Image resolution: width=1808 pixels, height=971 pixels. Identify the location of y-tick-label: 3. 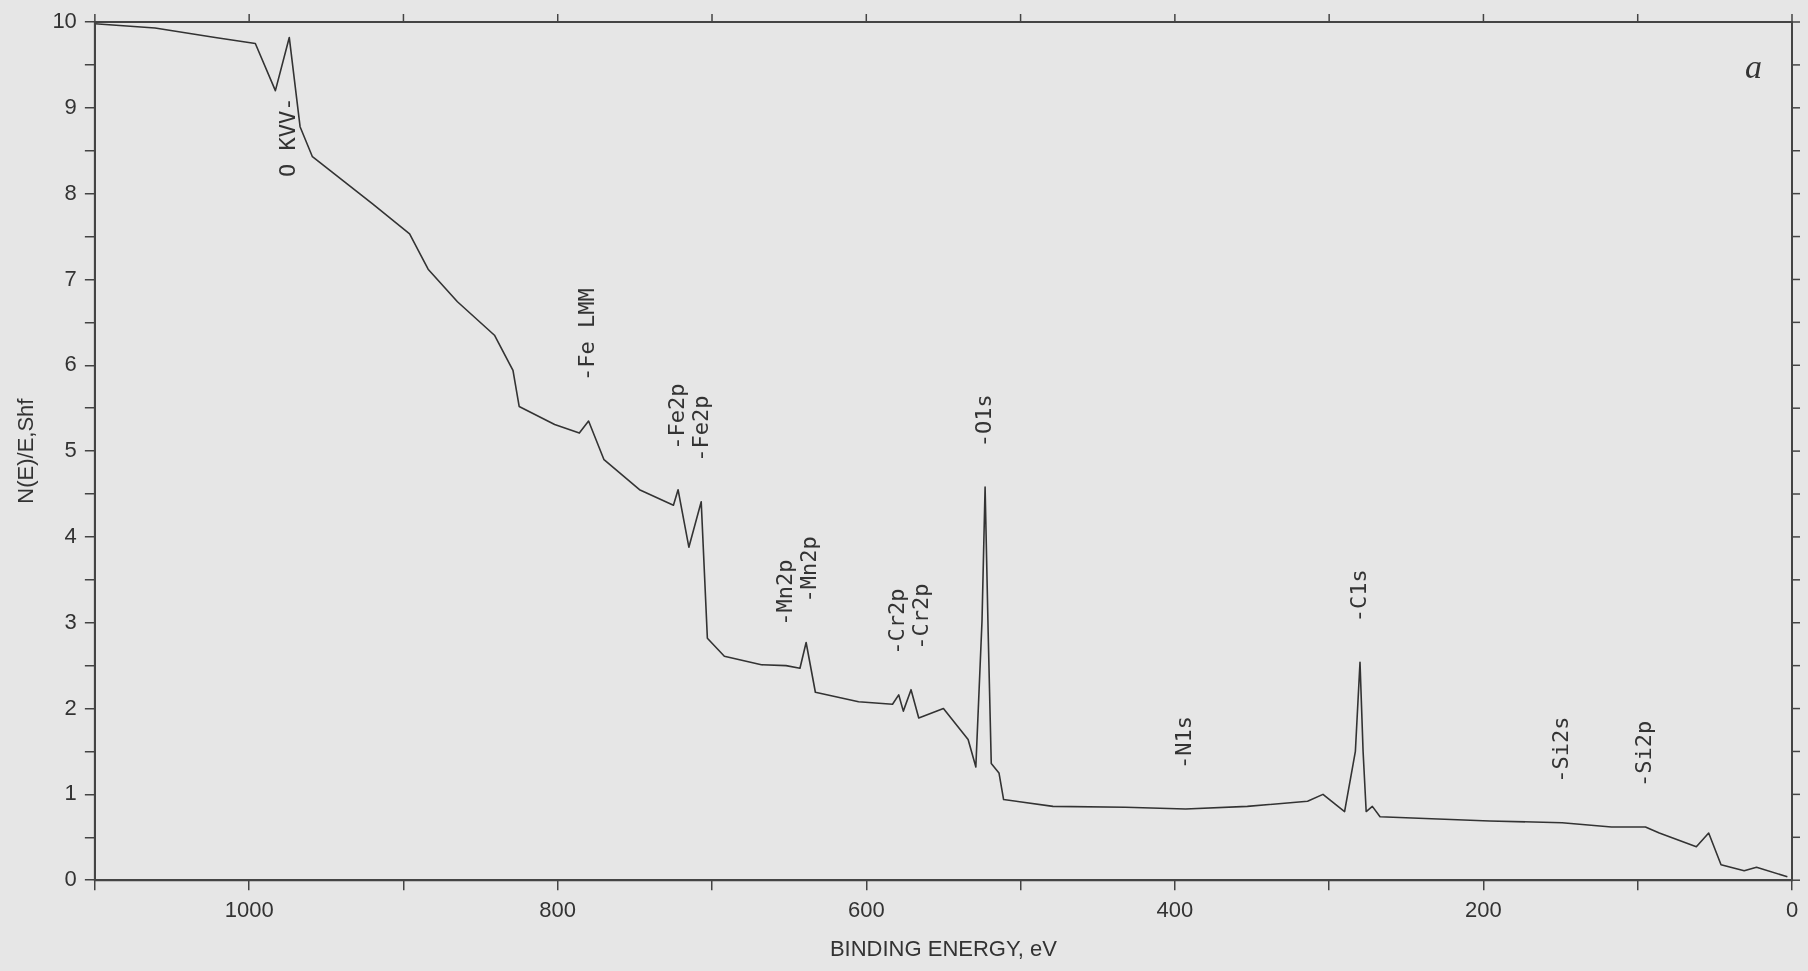
(70, 621).